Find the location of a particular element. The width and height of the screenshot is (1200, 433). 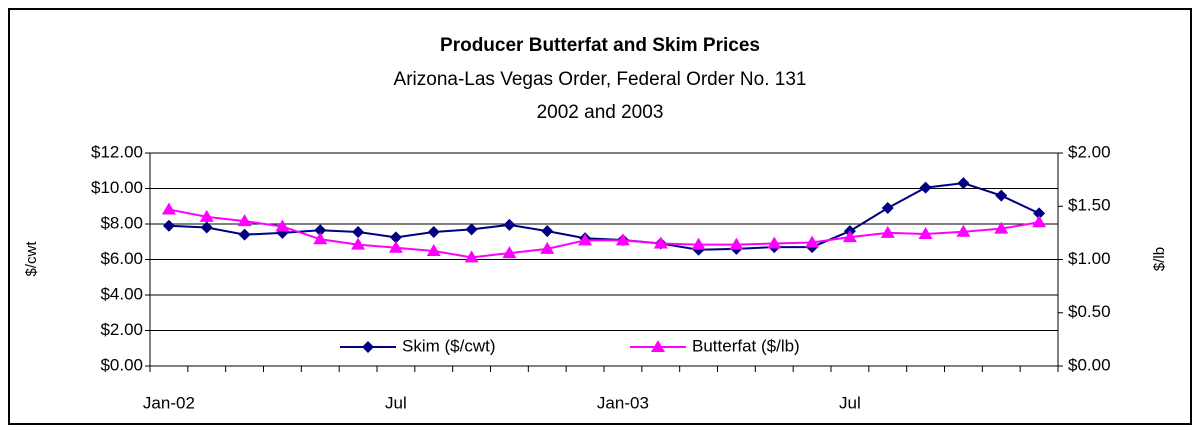

y2-tick-label: $0.00 is located at coordinates (1089, 364).